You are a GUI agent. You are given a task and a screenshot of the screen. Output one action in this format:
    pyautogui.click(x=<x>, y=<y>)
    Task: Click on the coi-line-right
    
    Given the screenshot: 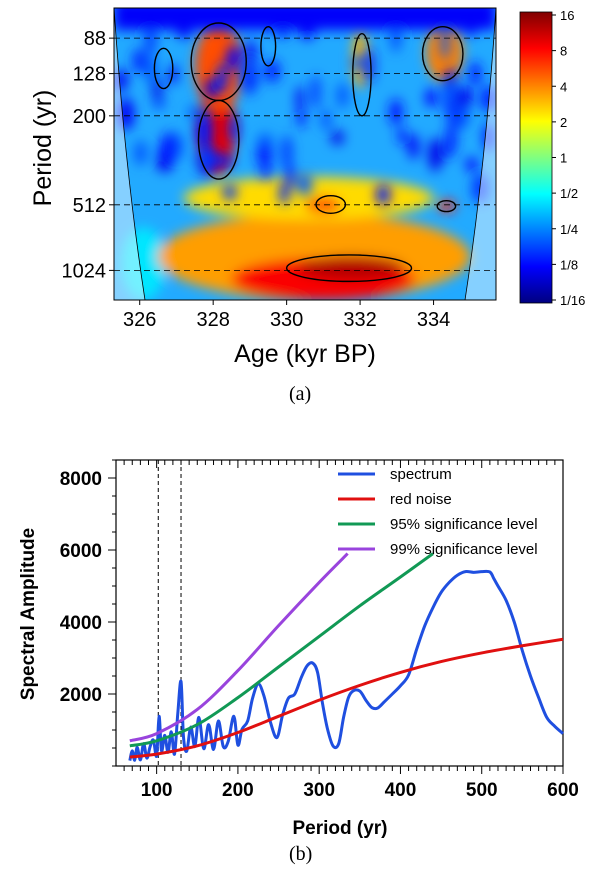 What is the action you would take?
    pyautogui.click(x=480, y=154)
    